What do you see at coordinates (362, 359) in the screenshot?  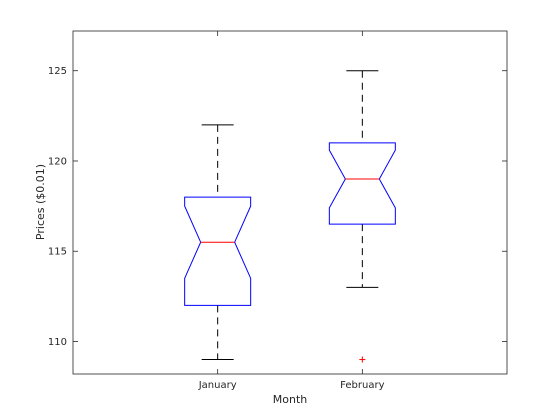 I see `outlier-marker` at bounding box center [362, 359].